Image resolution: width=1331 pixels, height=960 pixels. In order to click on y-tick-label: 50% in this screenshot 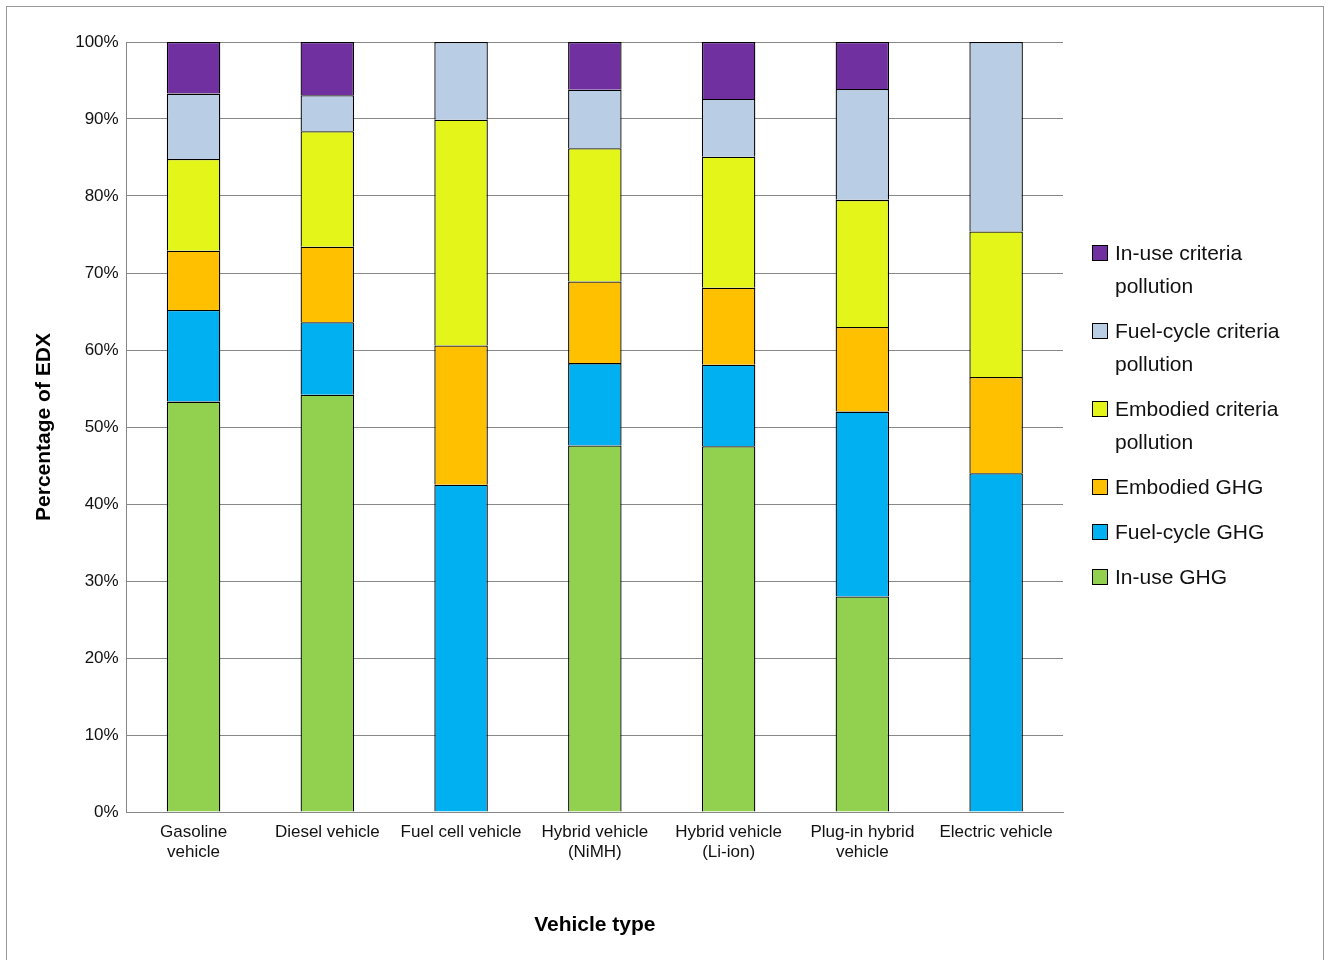, I will do `click(101, 426)`.